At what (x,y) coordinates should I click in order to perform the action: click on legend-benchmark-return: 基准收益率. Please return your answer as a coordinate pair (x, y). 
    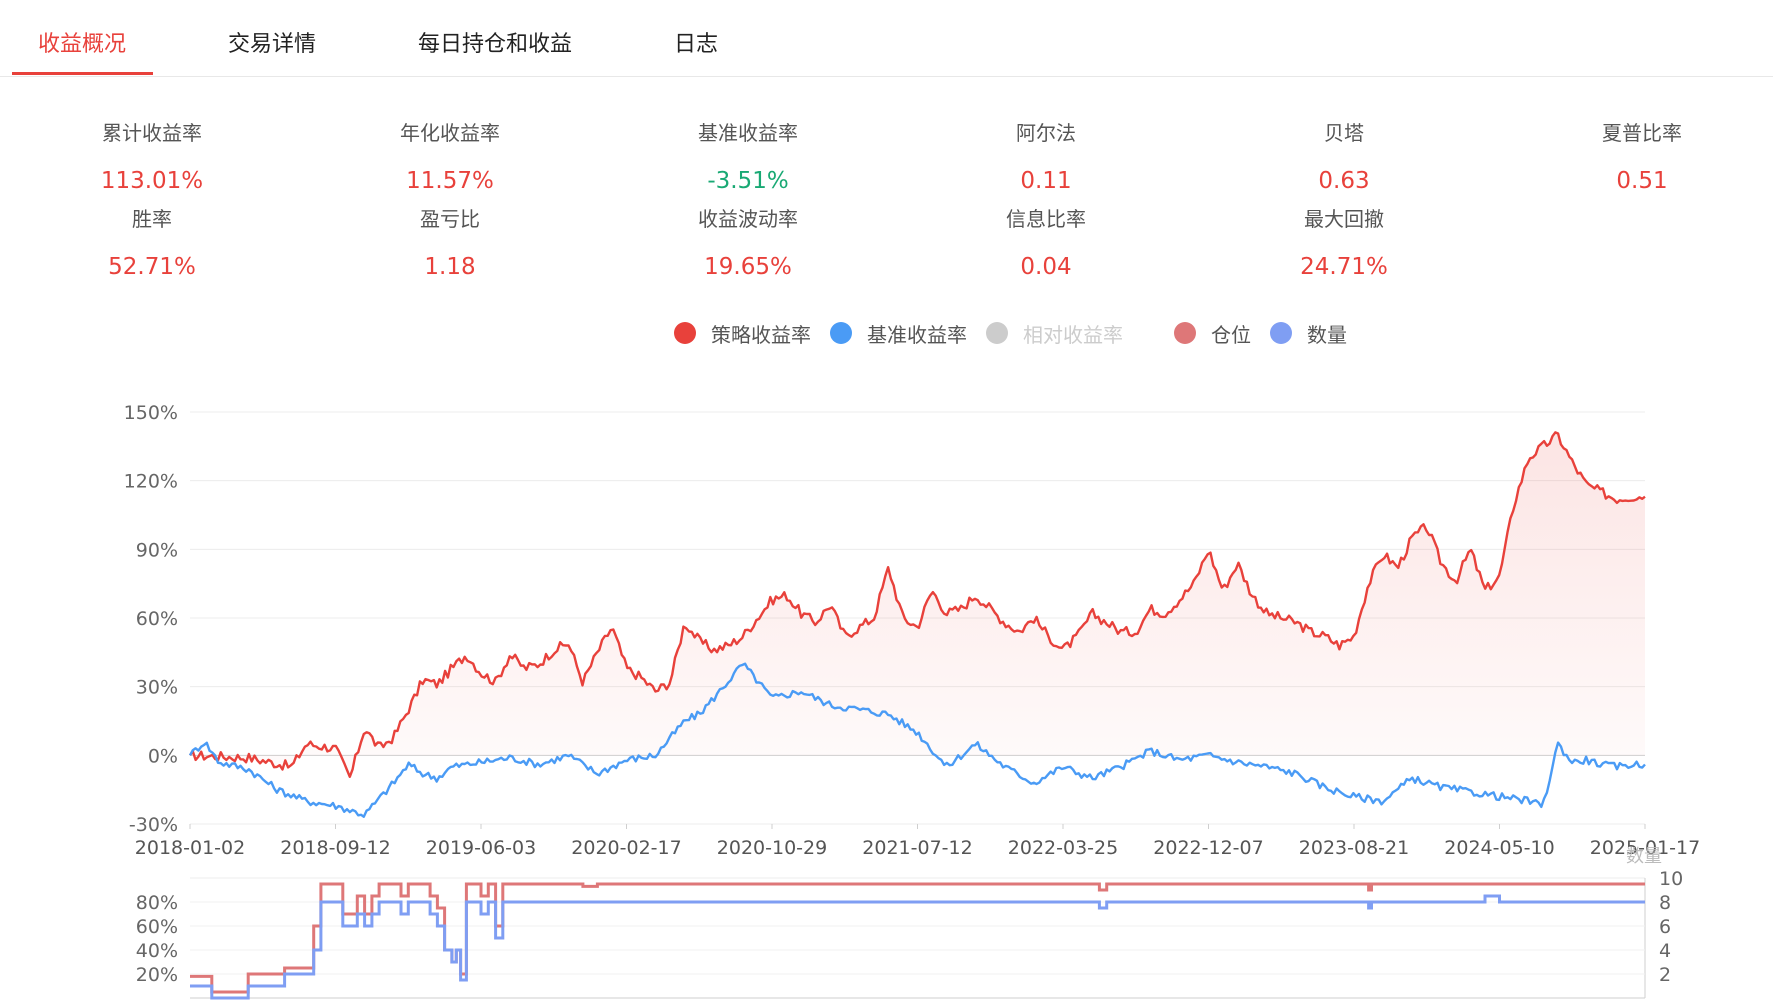
    Looking at the image, I should click on (898, 333).